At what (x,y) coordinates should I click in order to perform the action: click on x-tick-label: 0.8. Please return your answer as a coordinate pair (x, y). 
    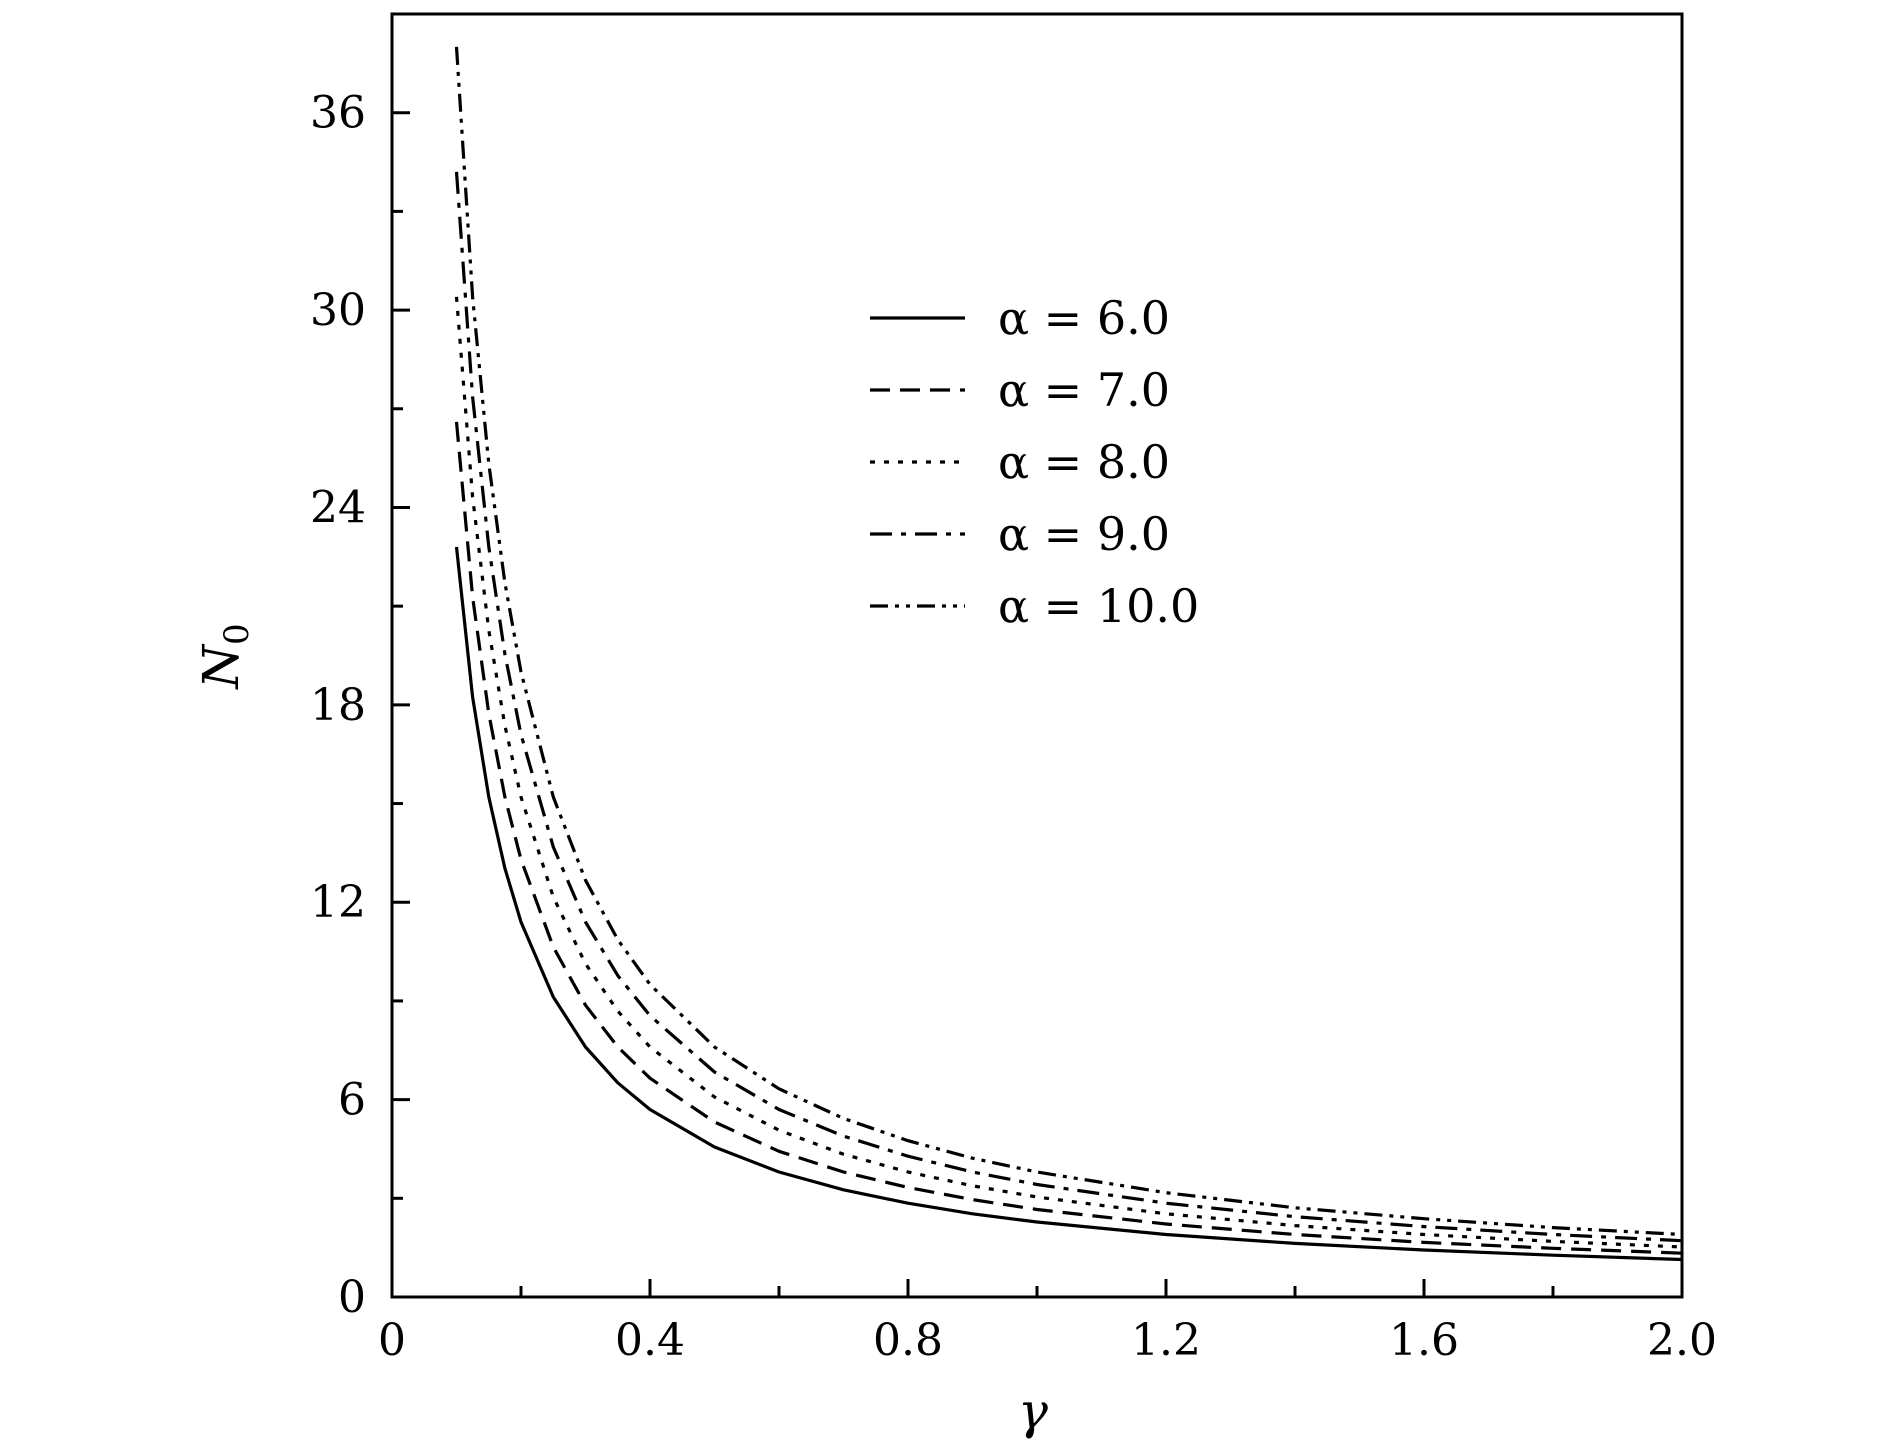
    Looking at the image, I should click on (908, 1340).